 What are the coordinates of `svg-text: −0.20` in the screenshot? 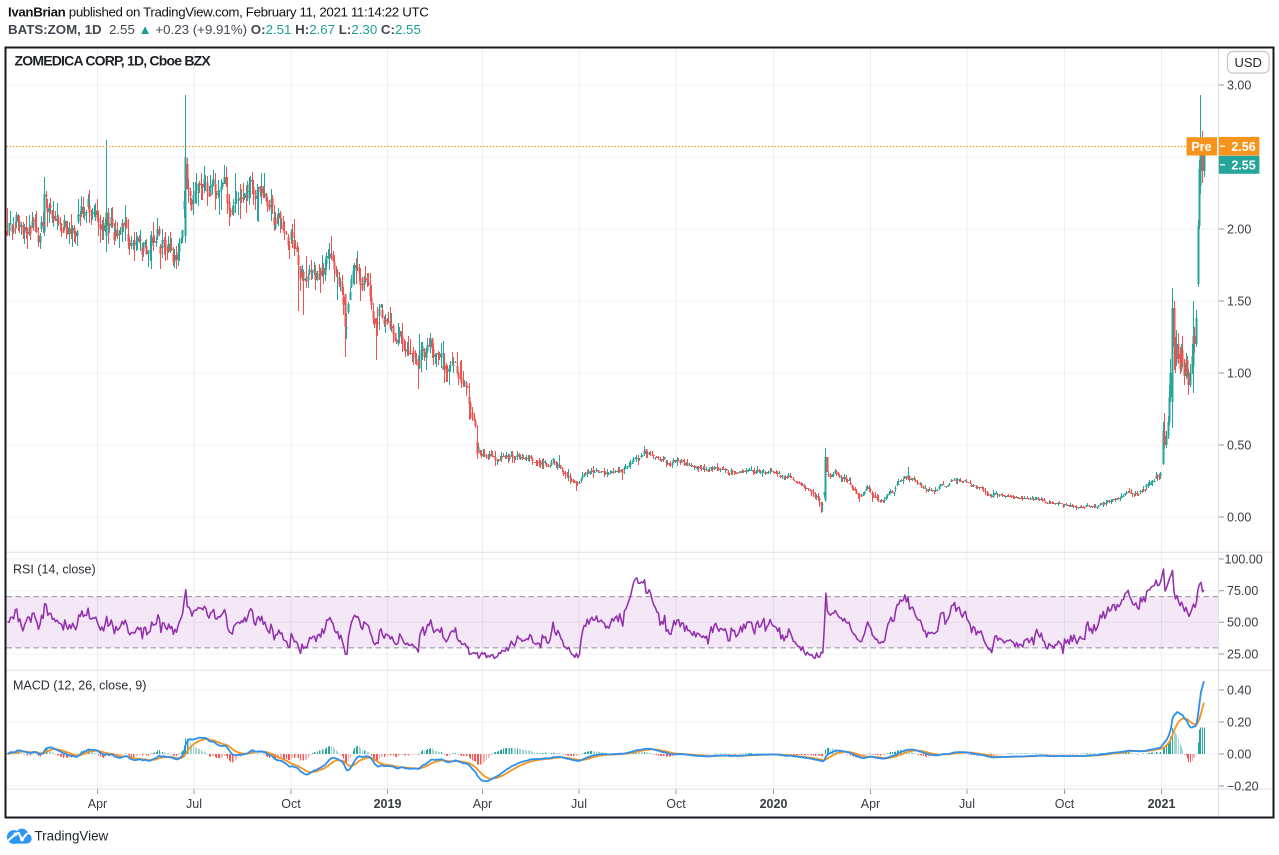 It's located at (1243, 786).